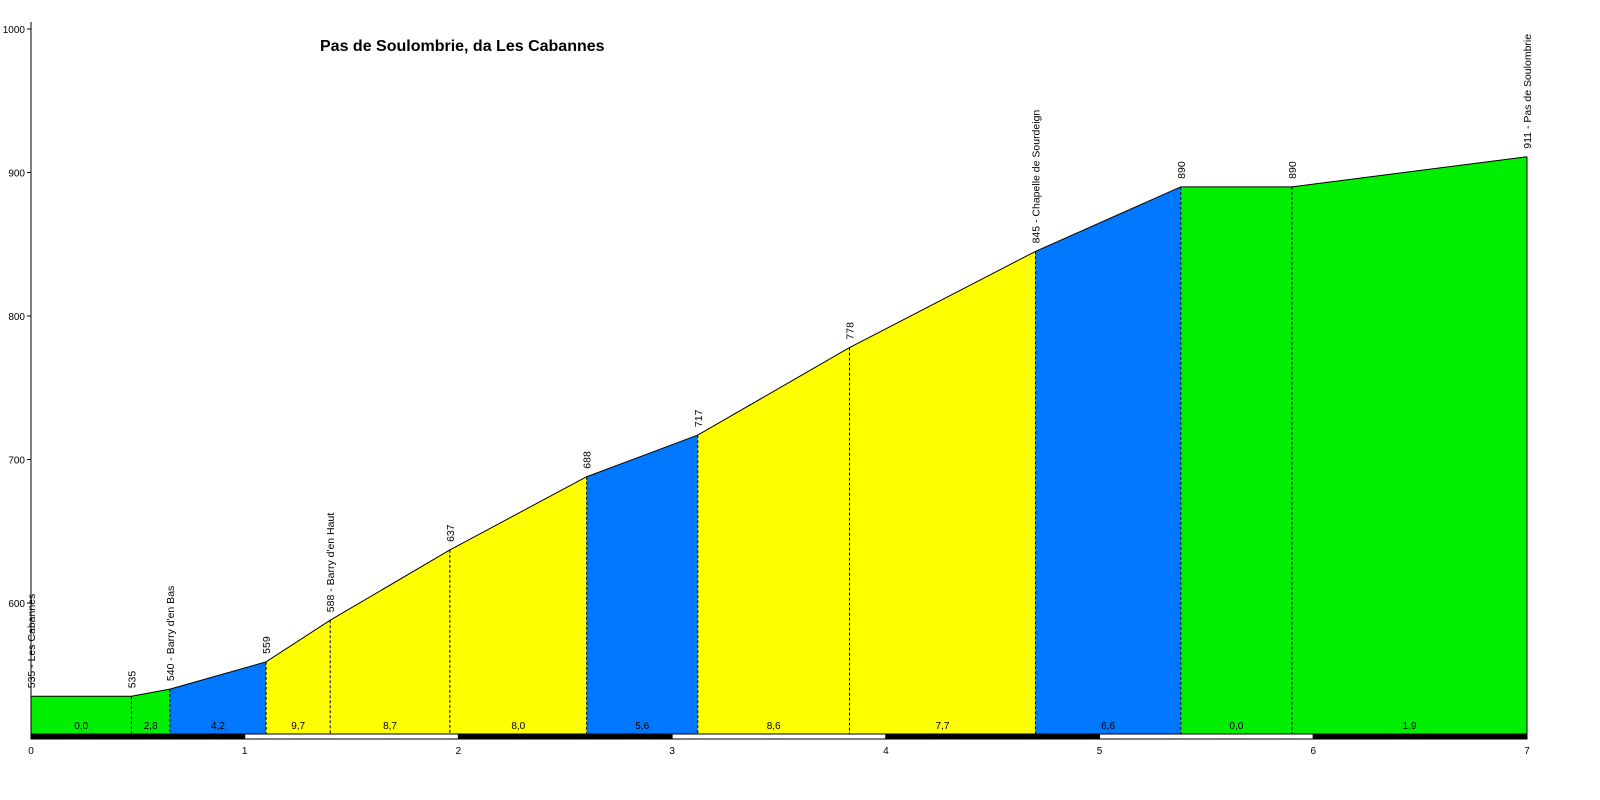 The width and height of the screenshot is (1600, 800). What do you see at coordinates (943, 726) in the screenshot?
I see `gradient-label-9: 7,7` at bounding box center [943, 726].